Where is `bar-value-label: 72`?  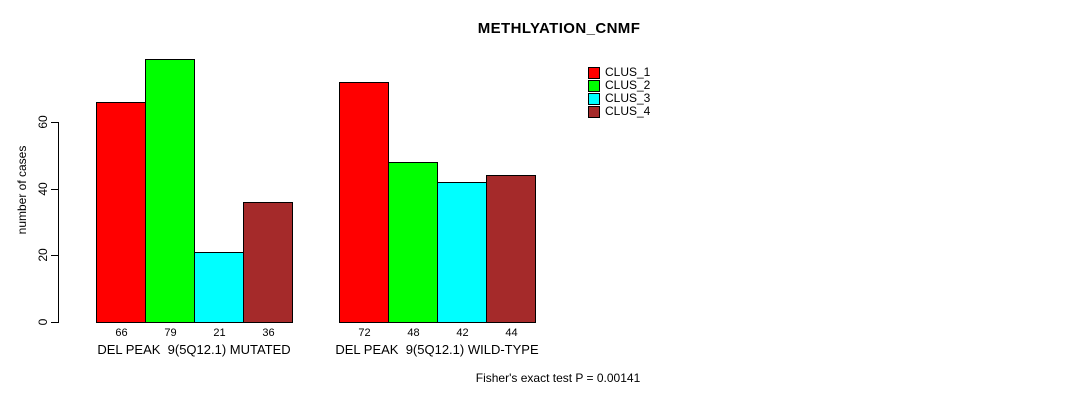
bar-value-label: 72 is located at coordinates (364, 333).